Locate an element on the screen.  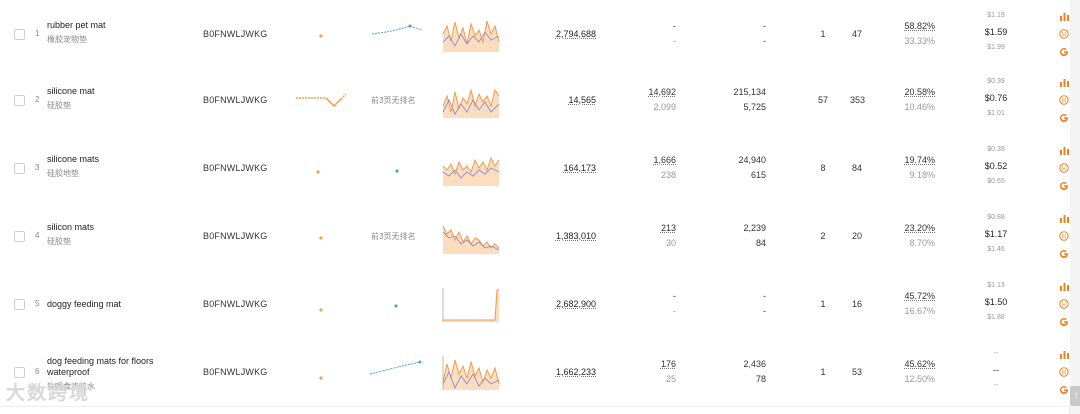
price-high: $0.39 is located at coordinates (996, 81).